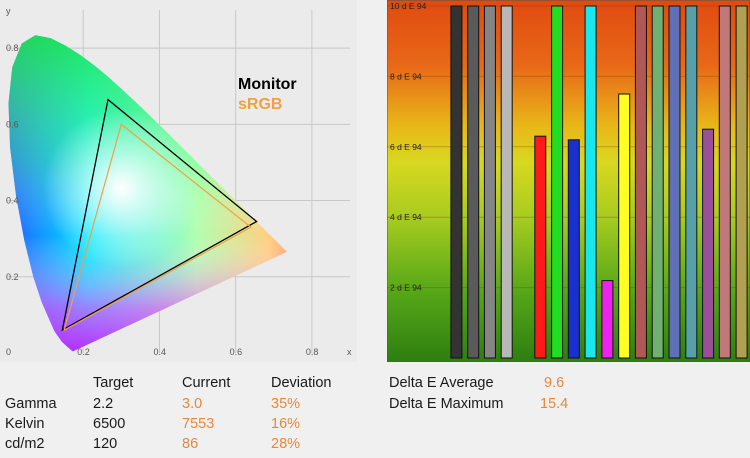 The width and height of the screenshot is (750, 458). I want to click on stats-header-current: Current, so click(206, 383).